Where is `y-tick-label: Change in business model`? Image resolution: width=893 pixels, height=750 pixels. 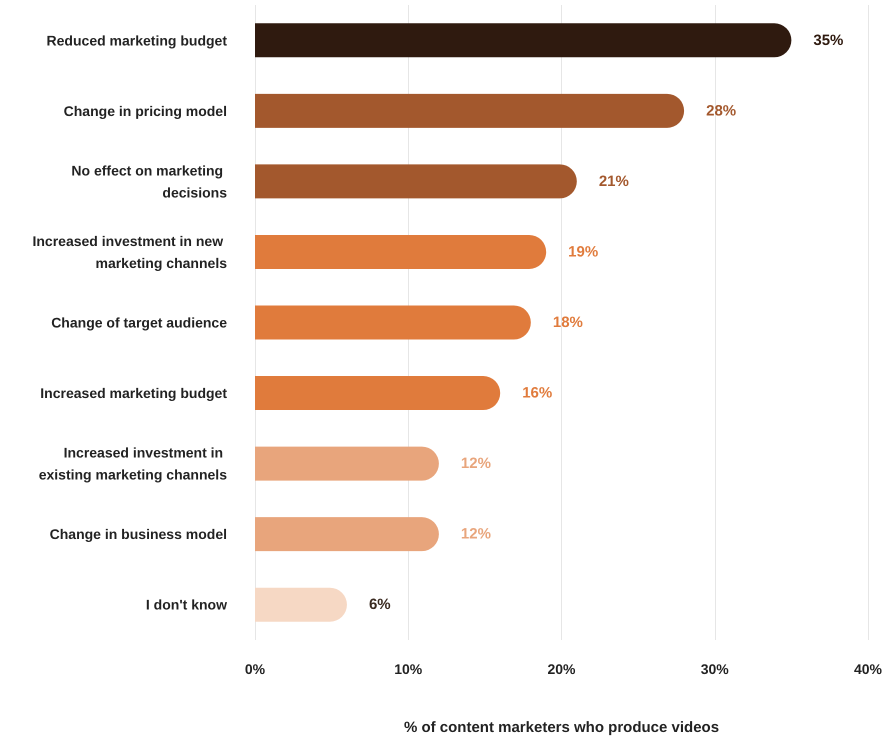 y-tick-label: Change in business model is located at coordinates (138, 534).